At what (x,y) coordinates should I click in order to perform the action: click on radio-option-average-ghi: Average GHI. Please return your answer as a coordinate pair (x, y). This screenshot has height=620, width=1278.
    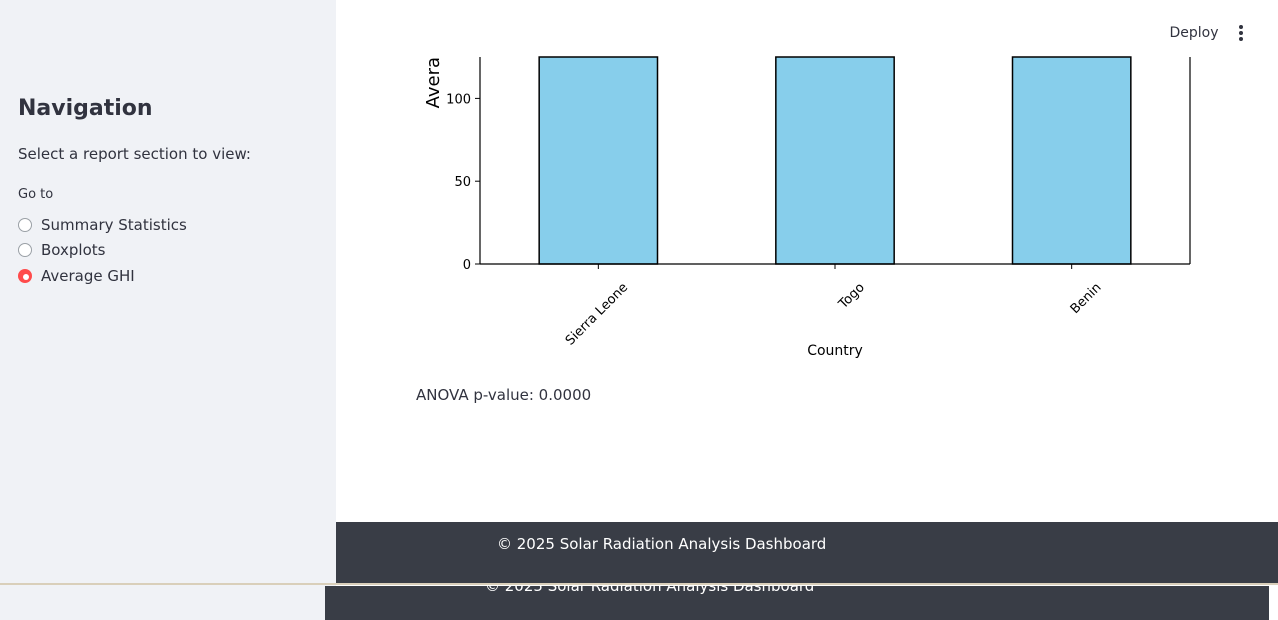
    Looking at the image, I should click on (76, 276).